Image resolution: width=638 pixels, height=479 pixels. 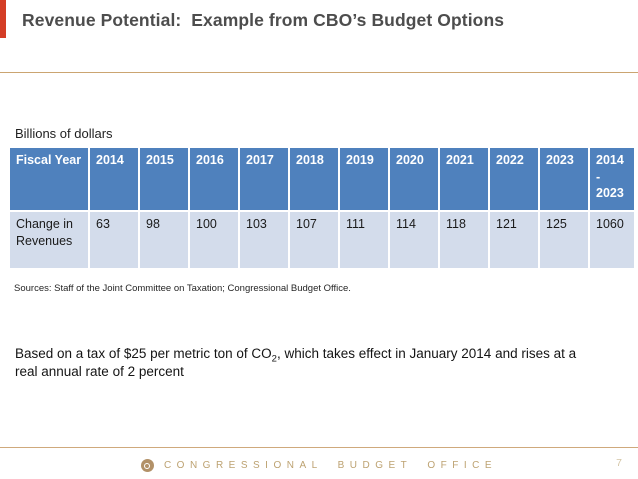 What do you see at coordinates (612, 179) in the screenshot?
I see `header-cell-total-range: 2014 - 2023` at bounding box center [612, 179].